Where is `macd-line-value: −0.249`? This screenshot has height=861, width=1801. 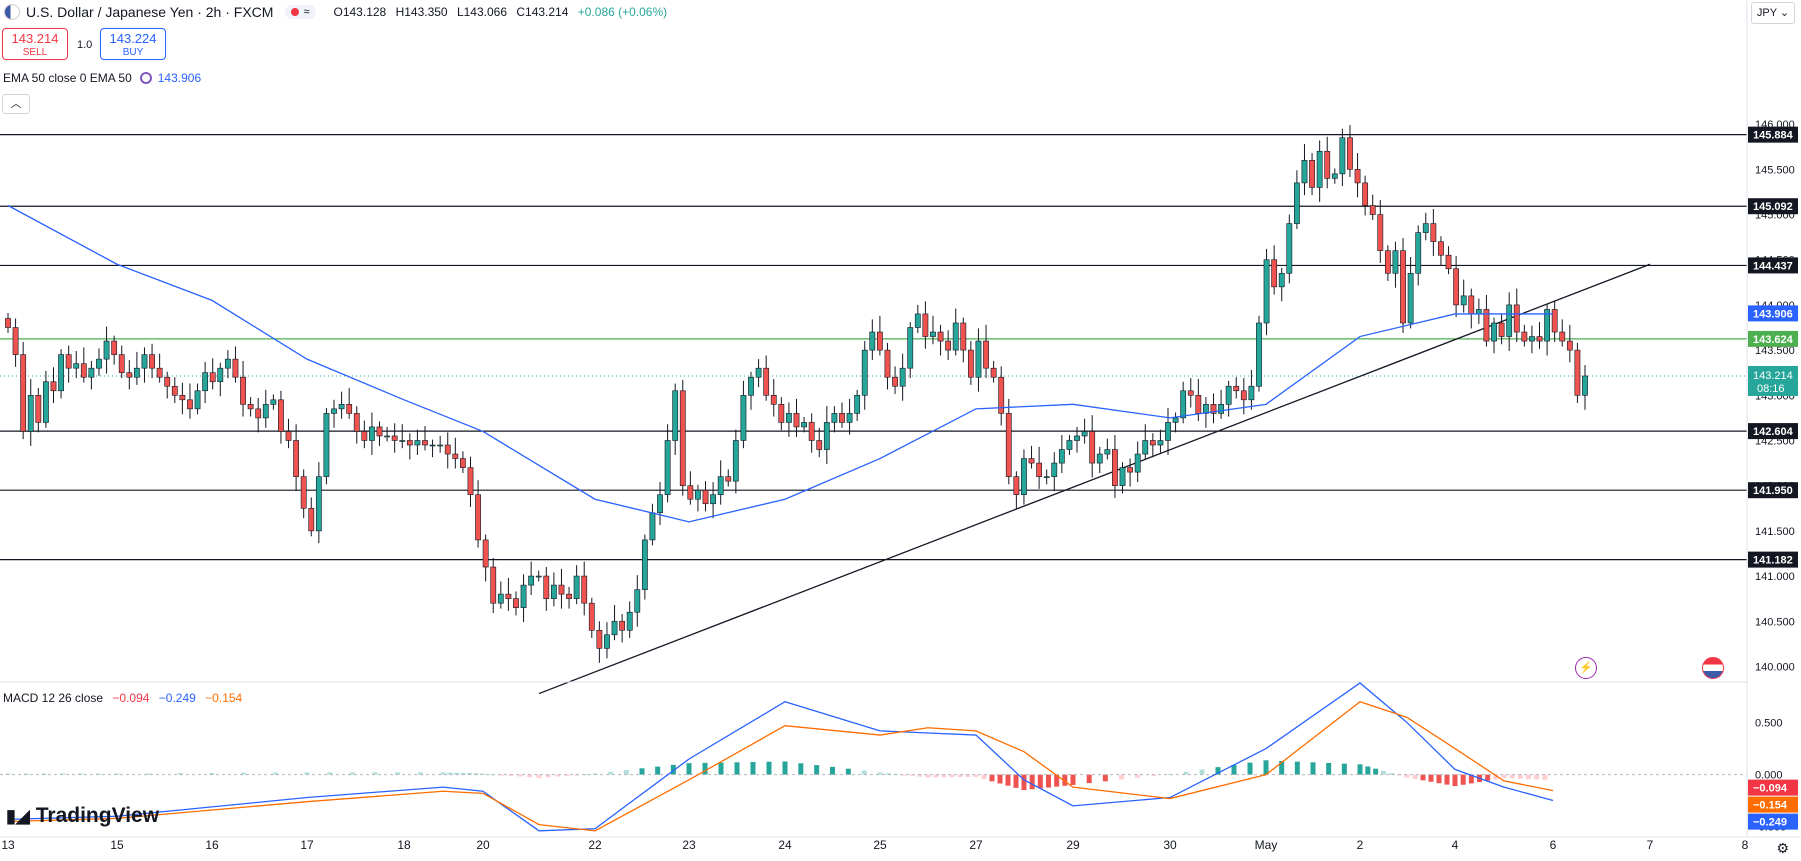
macd-line-value: −0.249 is located at coordinates (177, 698).